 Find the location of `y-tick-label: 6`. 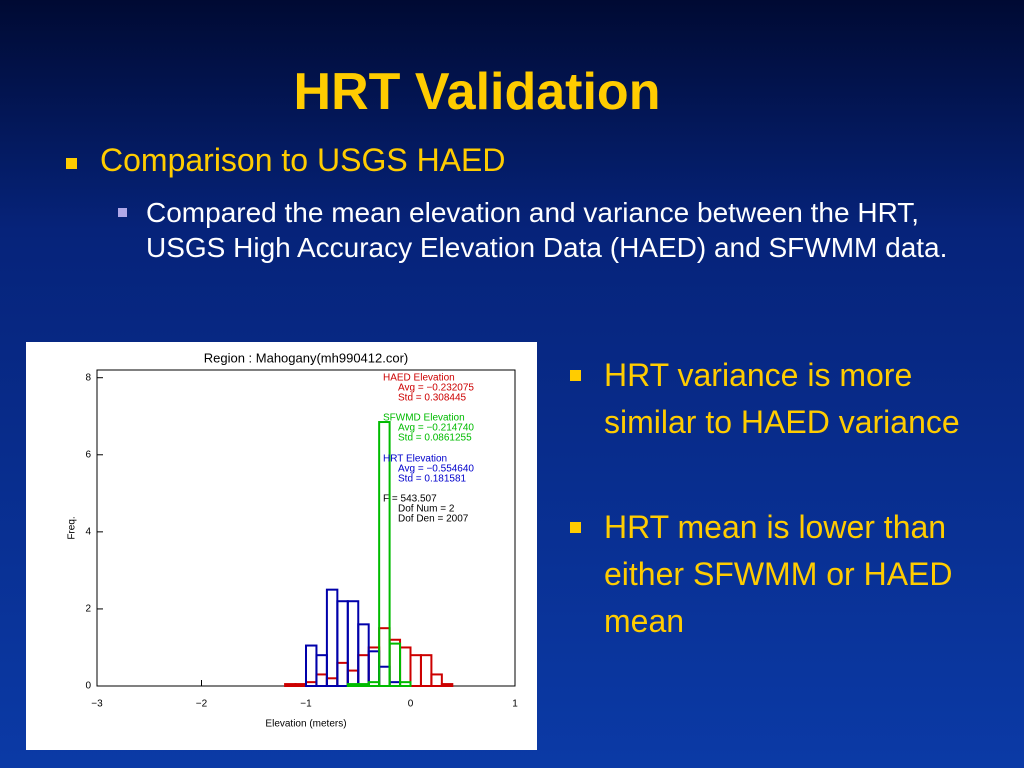

y-tick-label: 6 is located at coordinates (88, 454).